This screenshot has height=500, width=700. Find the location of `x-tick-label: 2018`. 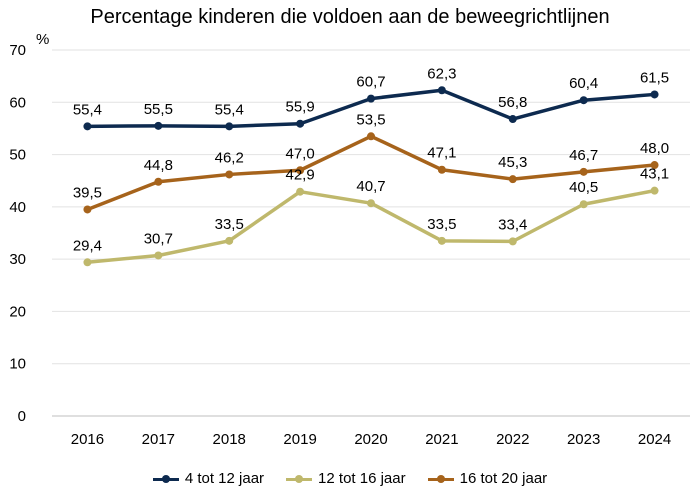

x-tick-label: 2018 is located at coordinates (229, 439).